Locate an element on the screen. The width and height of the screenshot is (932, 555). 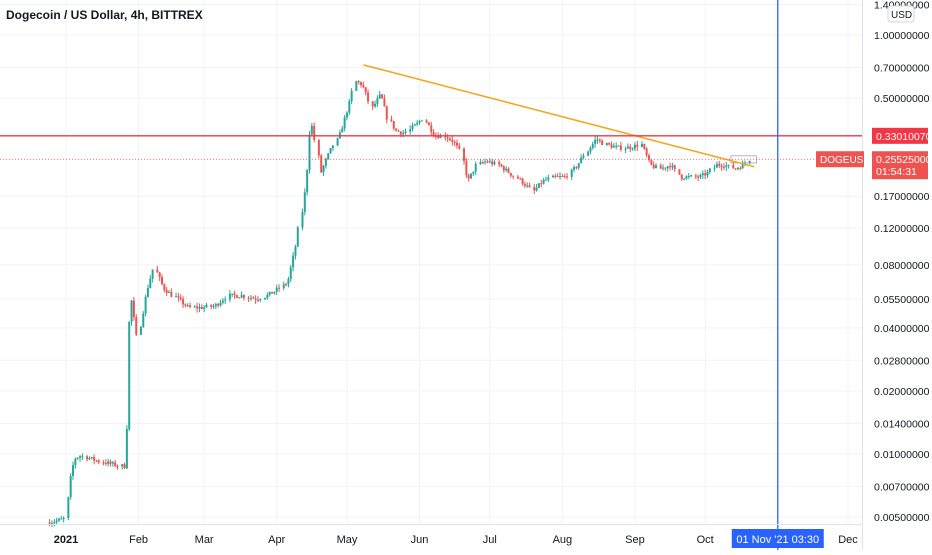
resistance-price-badge is located at coordinates (900, 135).